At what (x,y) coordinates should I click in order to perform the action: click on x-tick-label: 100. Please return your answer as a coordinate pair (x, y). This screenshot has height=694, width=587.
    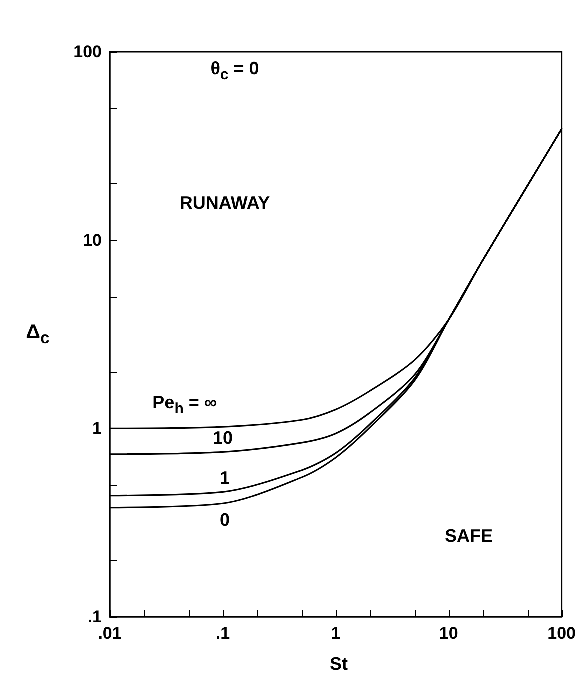
    Looking at the image, I should click on (562, 633).